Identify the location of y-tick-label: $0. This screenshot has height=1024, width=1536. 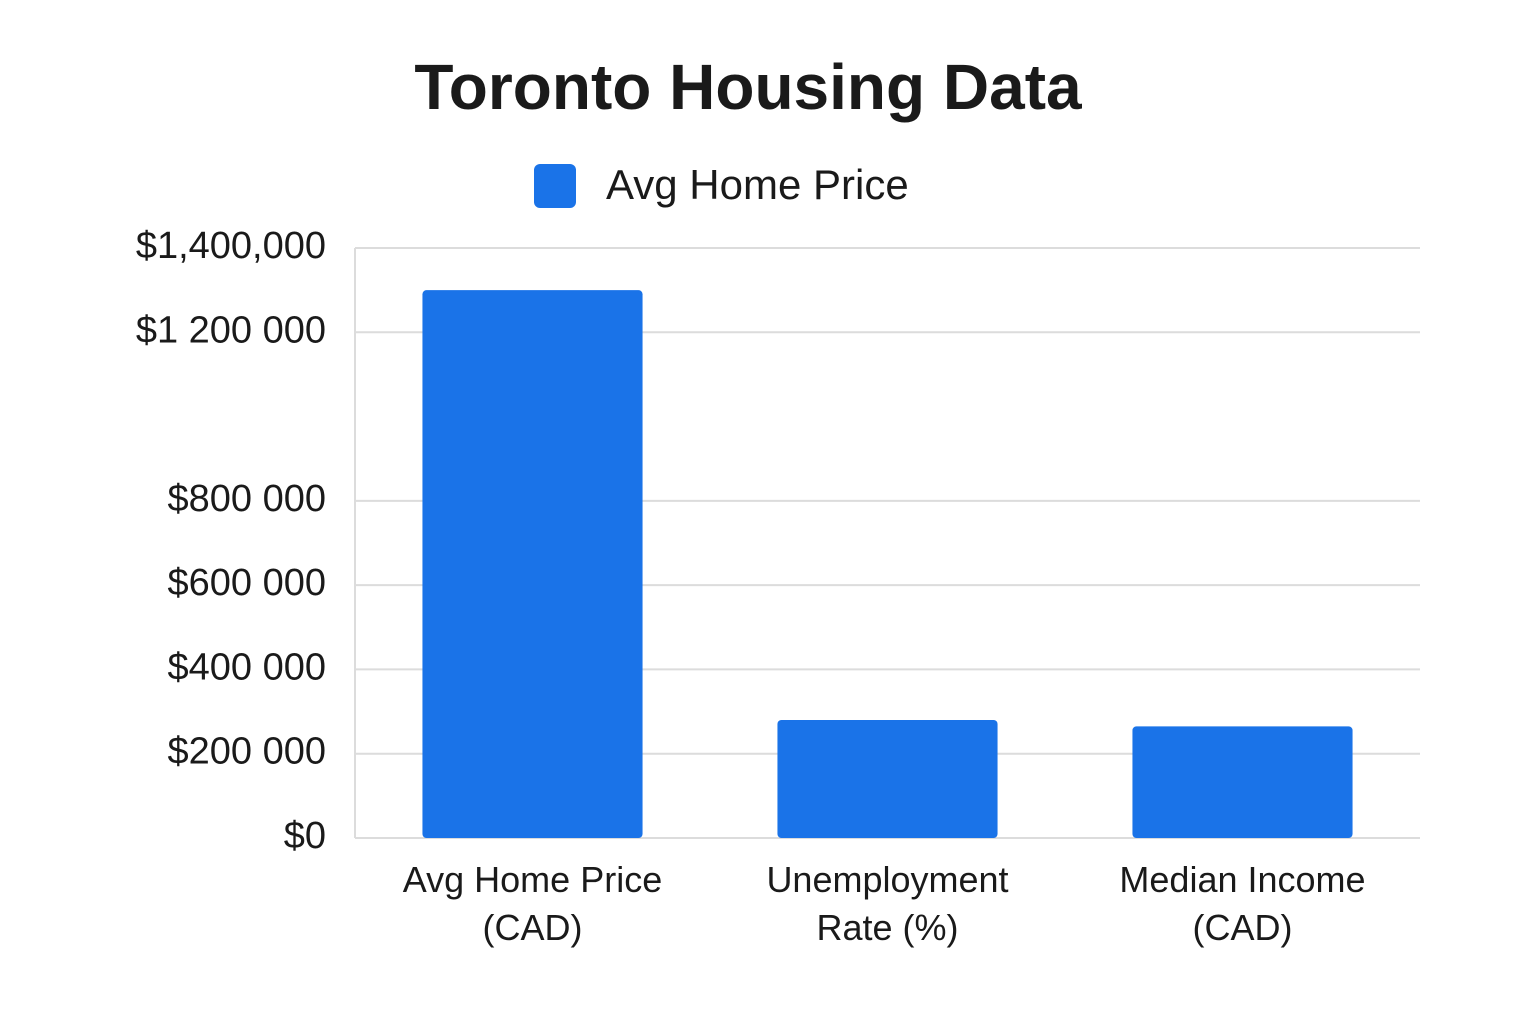
(305, 836).